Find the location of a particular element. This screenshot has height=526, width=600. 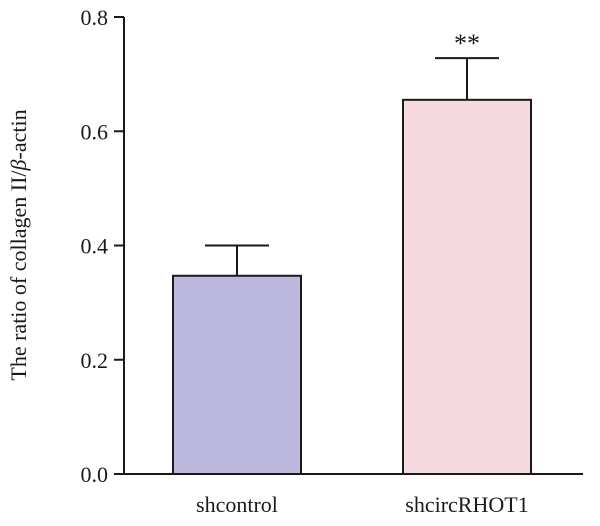

y-ticks-layer: 0.0 0.2 0.4 0.6 0.8 is located at coordinates (102, 246).